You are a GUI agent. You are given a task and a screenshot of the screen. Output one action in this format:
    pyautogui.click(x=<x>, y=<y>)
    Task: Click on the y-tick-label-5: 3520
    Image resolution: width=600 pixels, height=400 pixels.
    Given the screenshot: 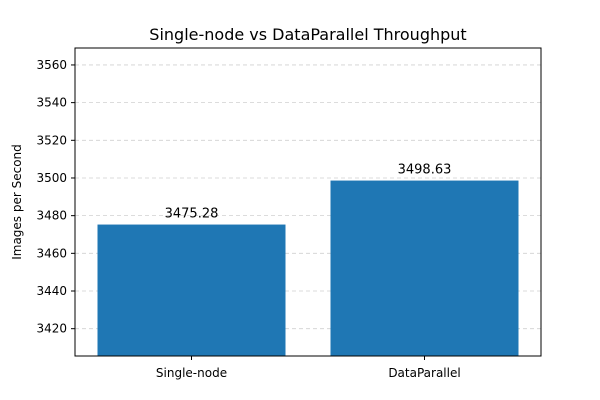 What is the action you would take?
    pyautogui.click(x=51, y=140)
    